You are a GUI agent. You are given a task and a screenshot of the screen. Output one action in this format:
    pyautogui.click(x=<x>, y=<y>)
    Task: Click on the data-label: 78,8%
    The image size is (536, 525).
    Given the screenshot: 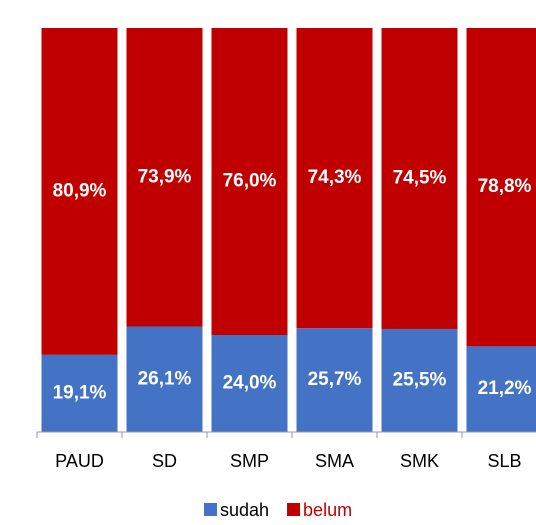 What is the action you would take?
    pyautogui.click(x=505, y=186)
    